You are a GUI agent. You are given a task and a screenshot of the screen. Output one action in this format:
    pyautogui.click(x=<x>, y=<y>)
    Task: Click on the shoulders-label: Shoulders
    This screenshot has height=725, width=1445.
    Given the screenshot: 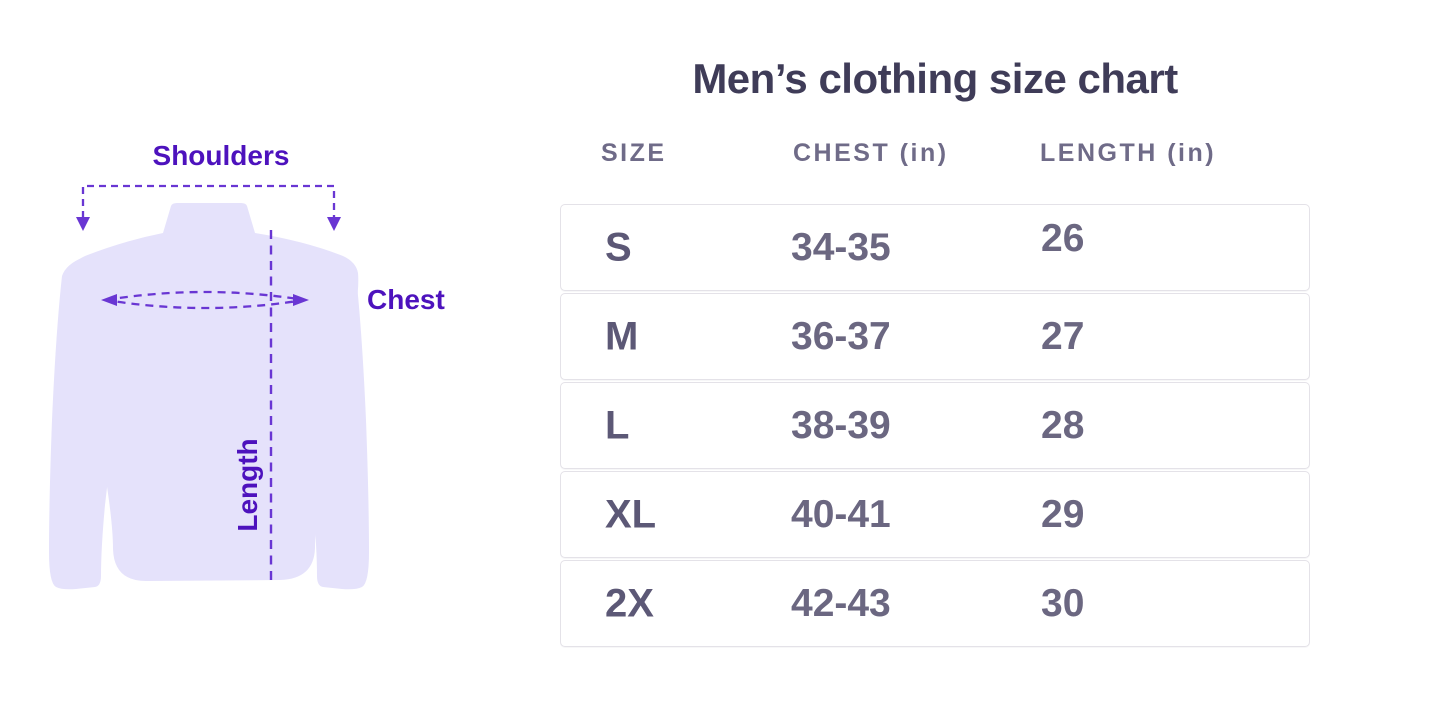 What is the action you would take?
    pyautogui.click(x=221, y=155)
    